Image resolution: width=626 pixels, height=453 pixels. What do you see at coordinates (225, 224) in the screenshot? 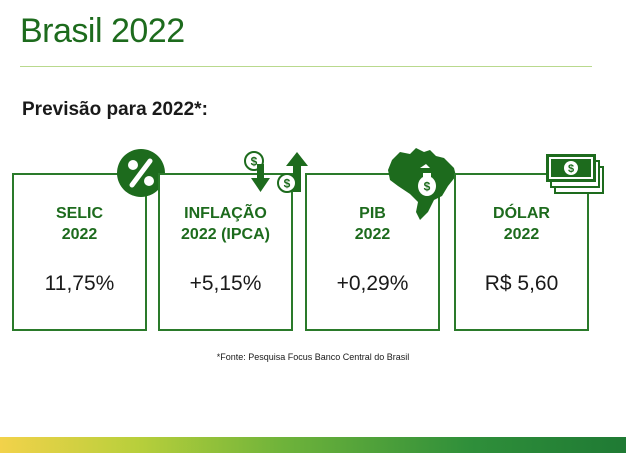
I see `inflation-label: INFLAÇÃO 2022 (IPCA)` at bounding box center [225, 224].